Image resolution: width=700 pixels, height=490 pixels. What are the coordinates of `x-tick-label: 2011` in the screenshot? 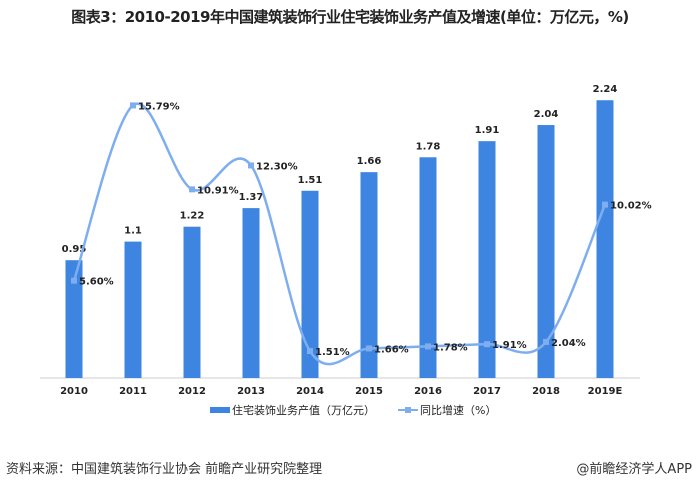 It's located at (133, 391).